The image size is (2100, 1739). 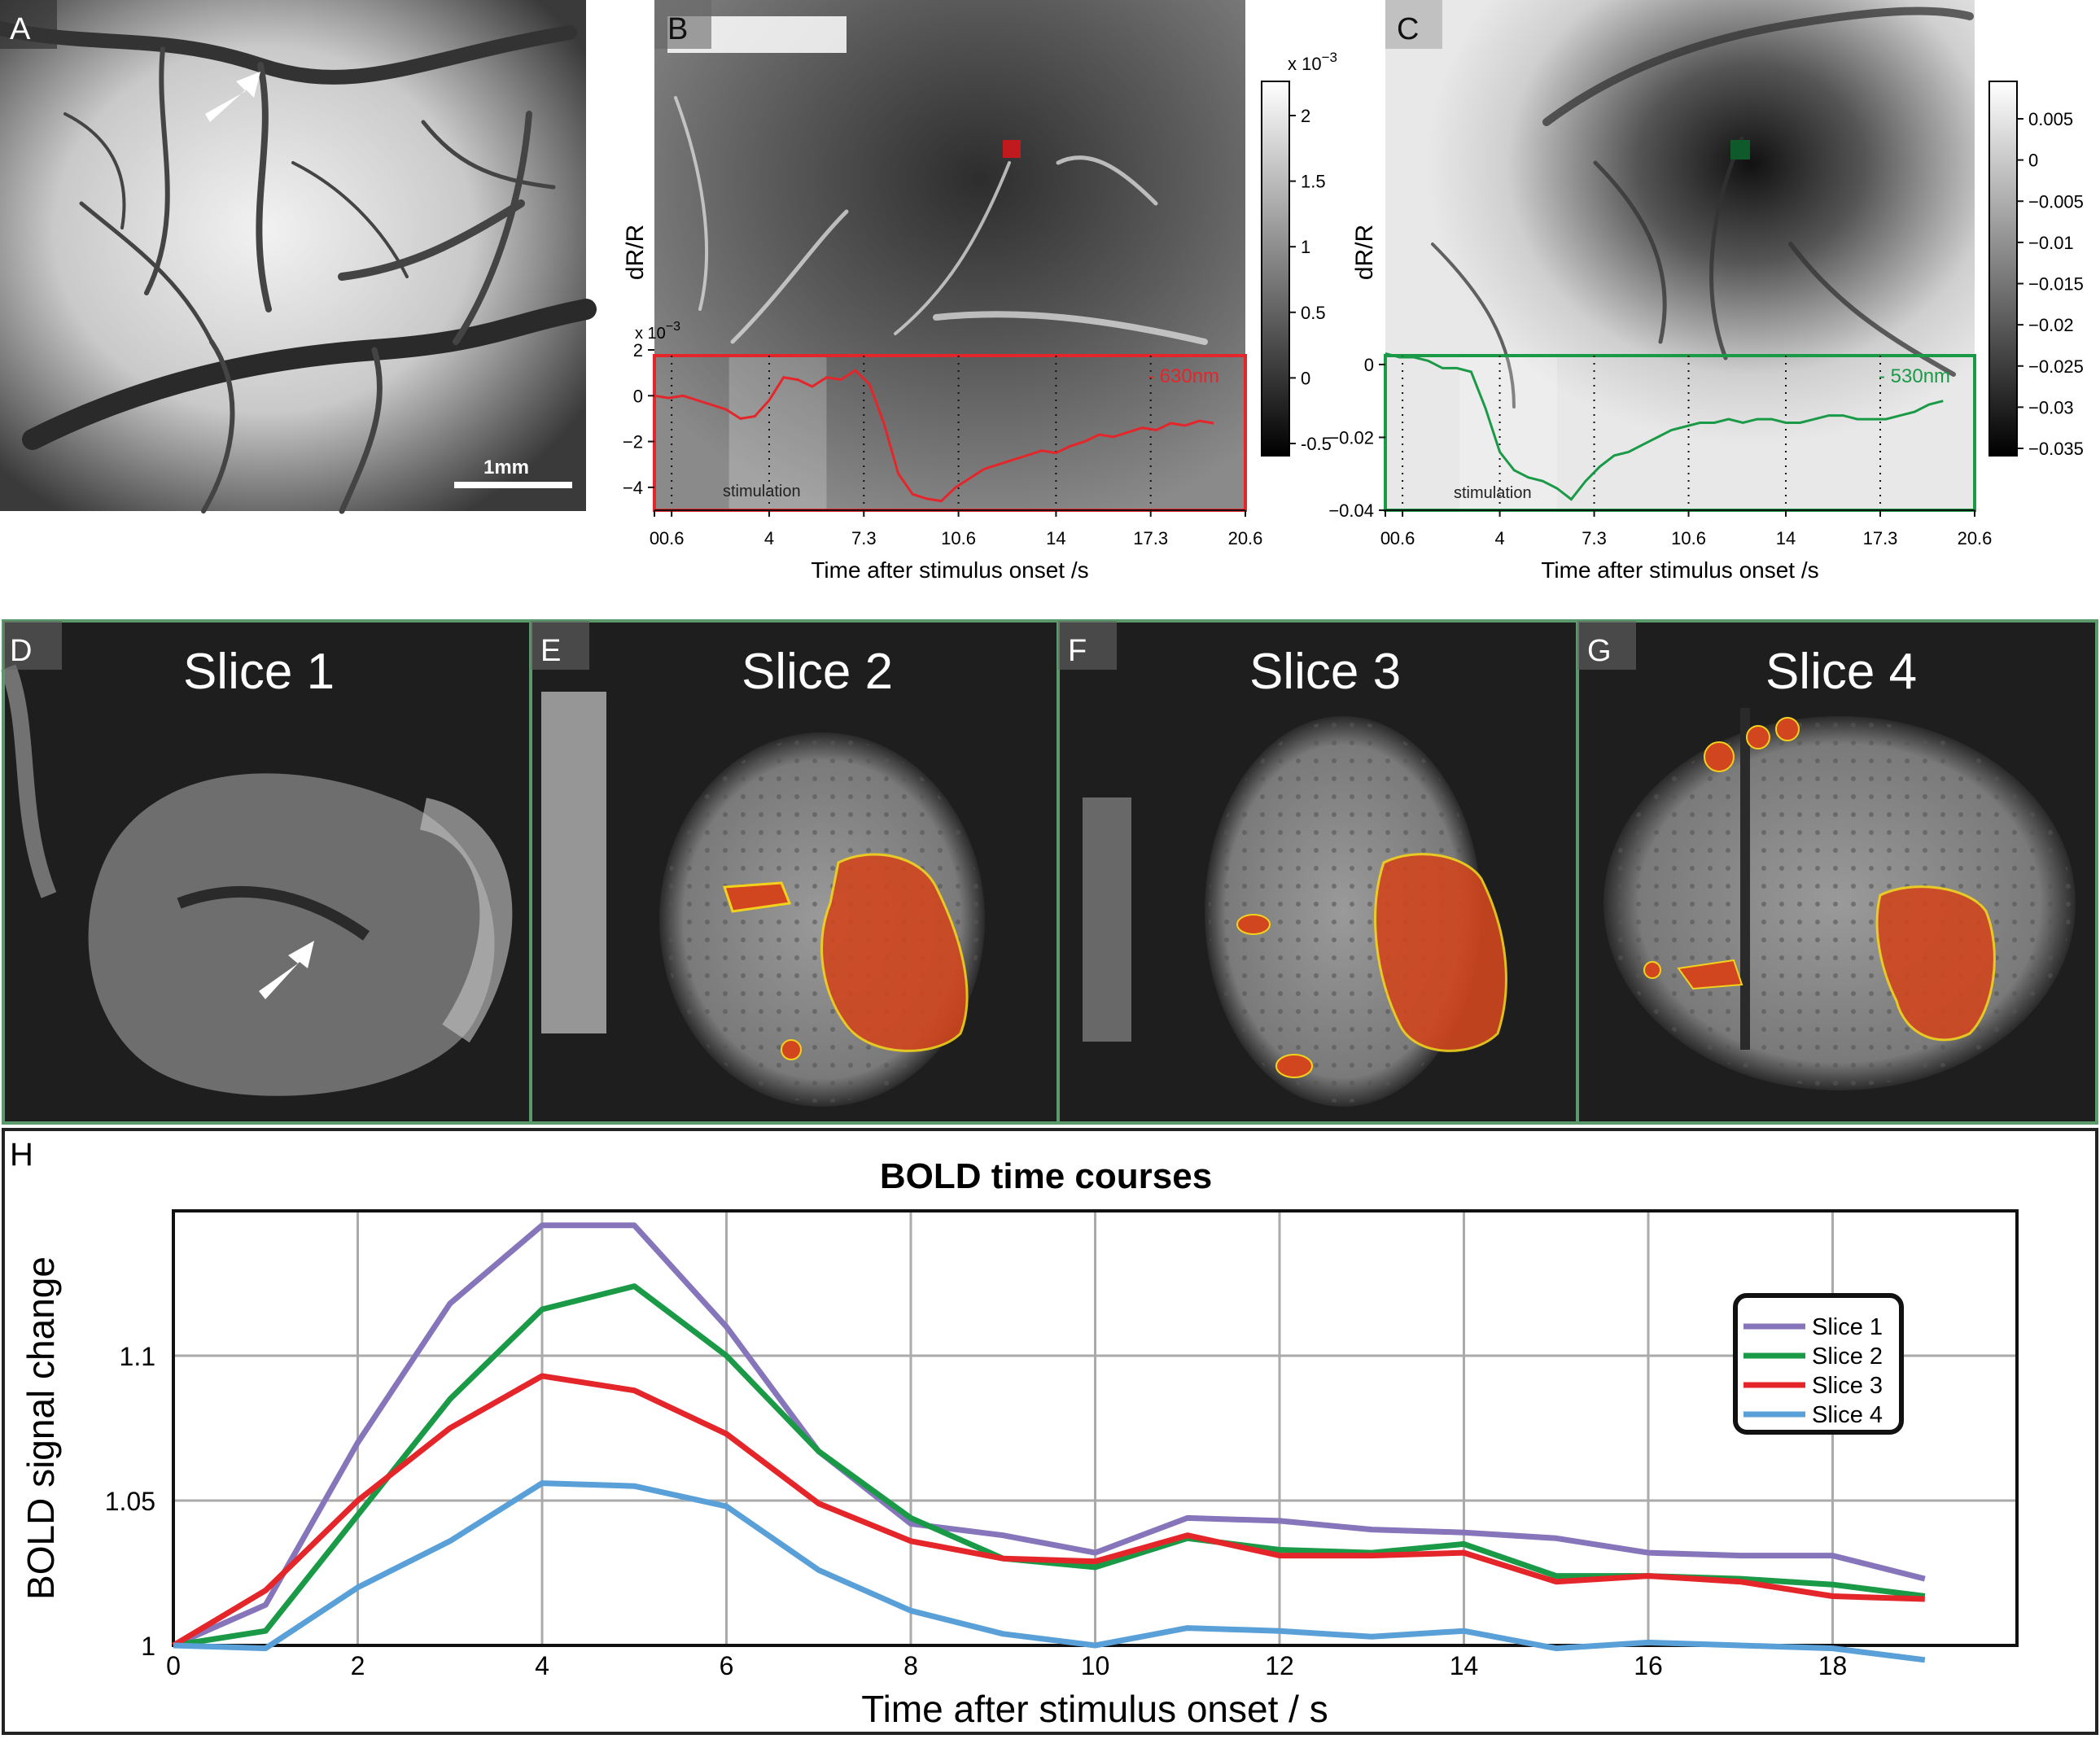 What do you see at coordinates (1847, 1386) in the screenshot?
I see `legend-label: Slice 3` at bounding box center [1847, 1386].